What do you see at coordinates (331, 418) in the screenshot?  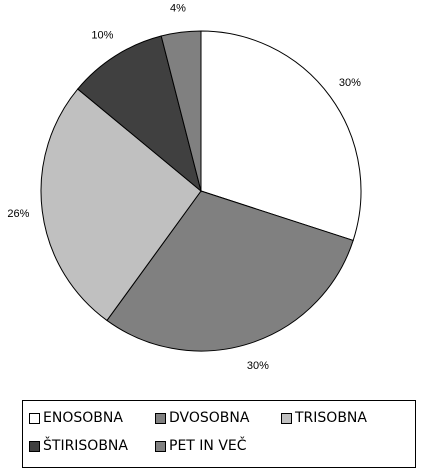 I see `legend-label: TRISOBNA` at bounding box center [331, 418].